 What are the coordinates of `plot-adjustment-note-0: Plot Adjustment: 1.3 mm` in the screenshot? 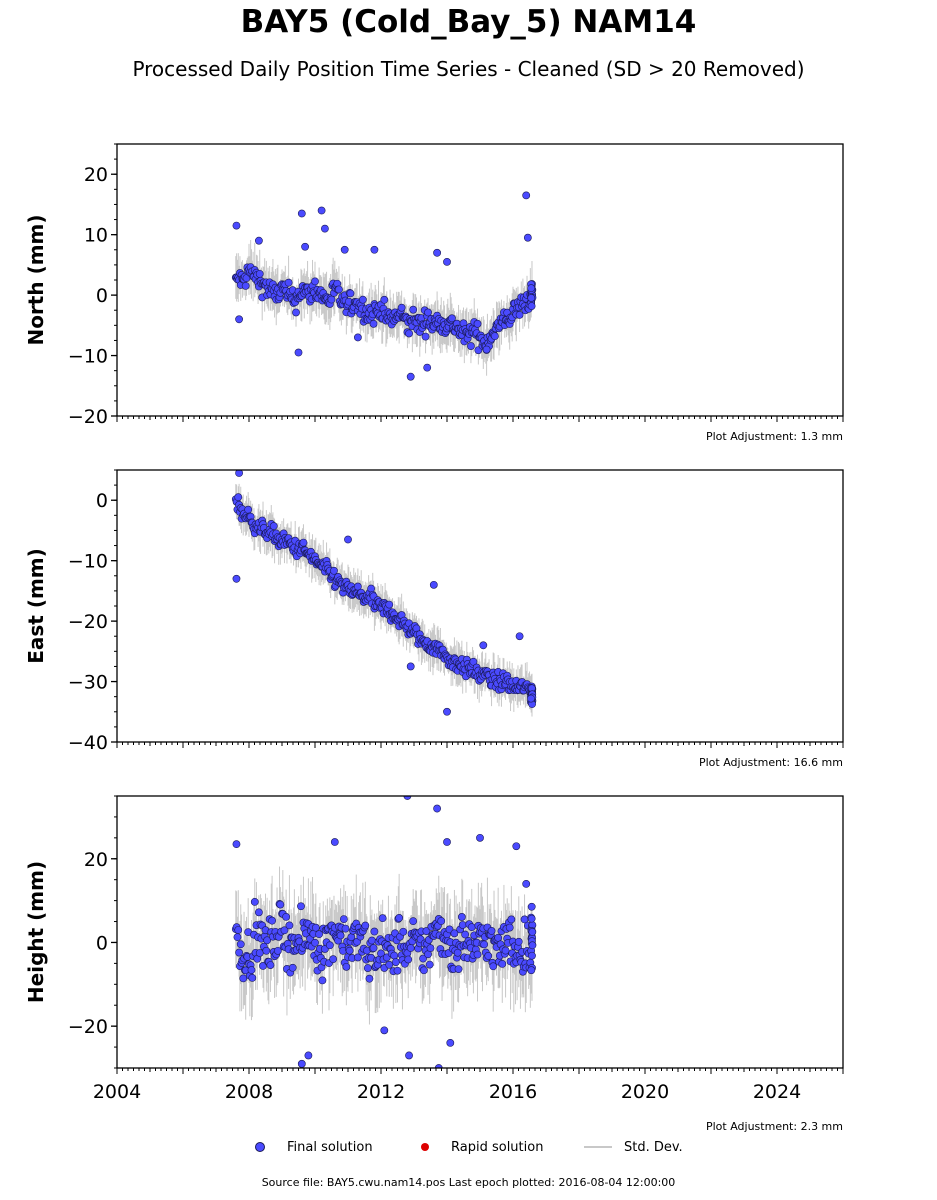 It's located at (774, 436).